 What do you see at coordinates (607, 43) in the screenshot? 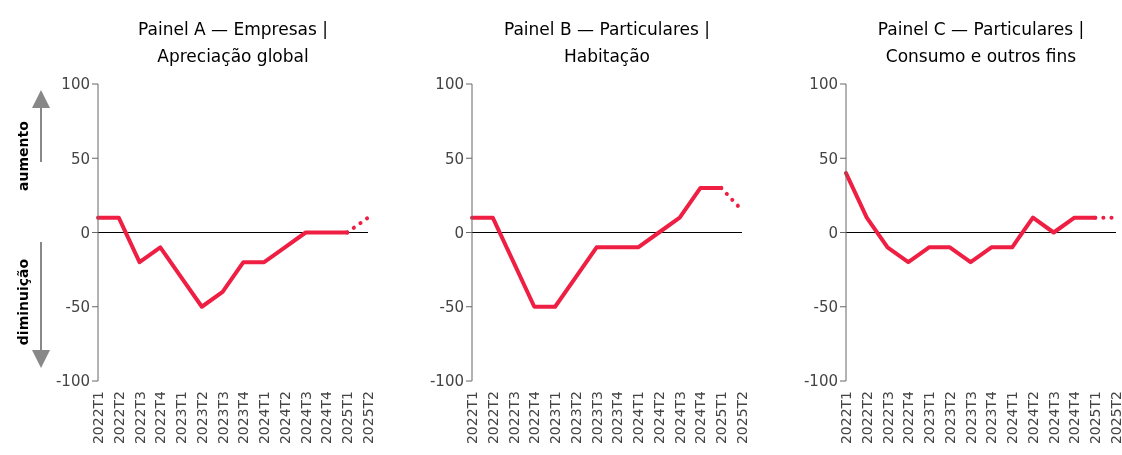
I see `chart-title: Painel B — Particulares | Habitação` at bounding box center [607, 43].